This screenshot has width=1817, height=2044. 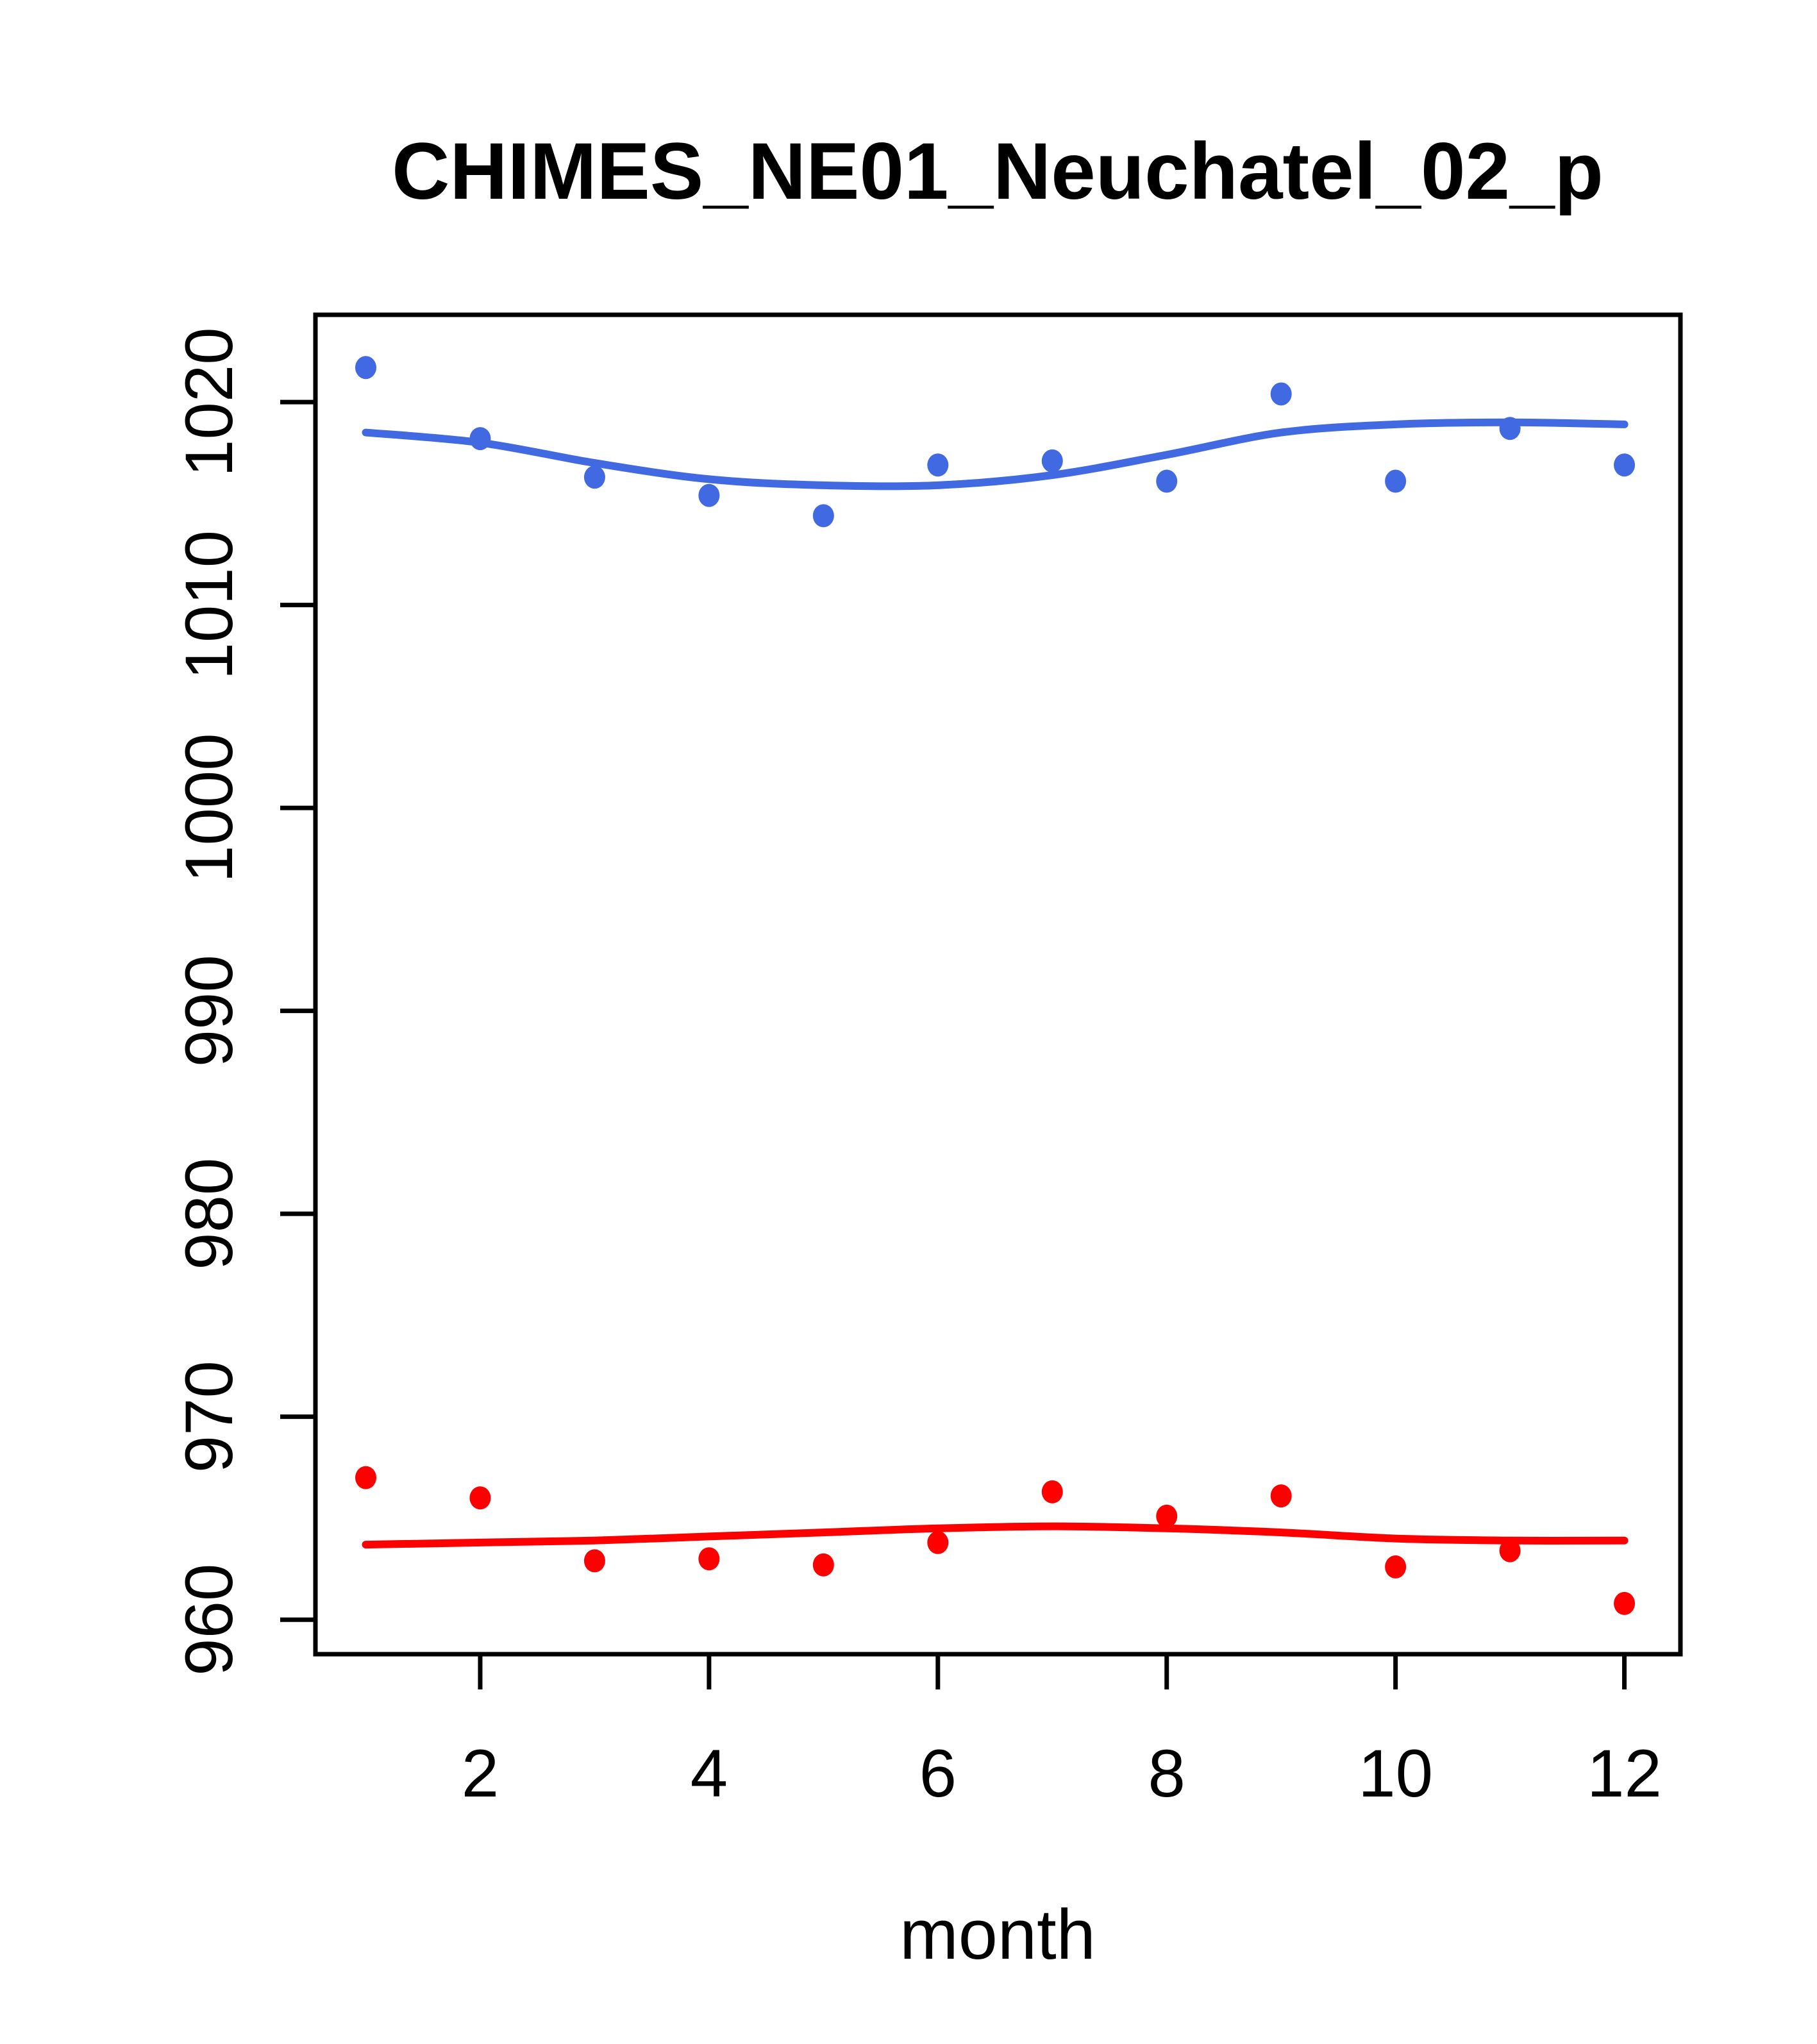 I want to click on x-tick-label: 8, so click(x=1166, y=1774).